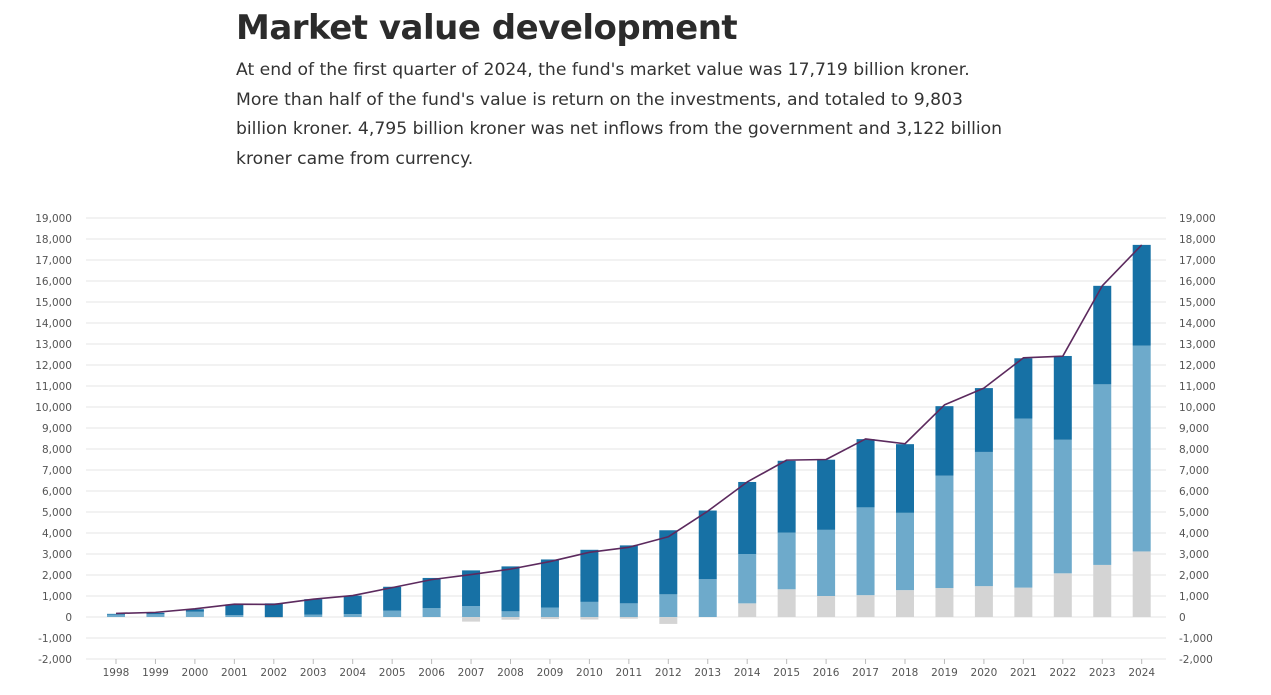 The height and width of the screenshot is (695, 1271). I want to click on y-tick-label-left: 5,000, so click(57, 513).